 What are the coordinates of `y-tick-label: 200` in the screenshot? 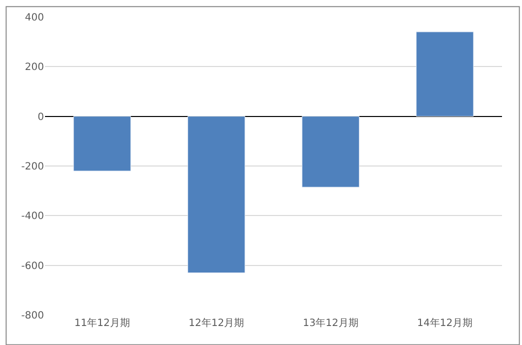 It's located at (34, 68).